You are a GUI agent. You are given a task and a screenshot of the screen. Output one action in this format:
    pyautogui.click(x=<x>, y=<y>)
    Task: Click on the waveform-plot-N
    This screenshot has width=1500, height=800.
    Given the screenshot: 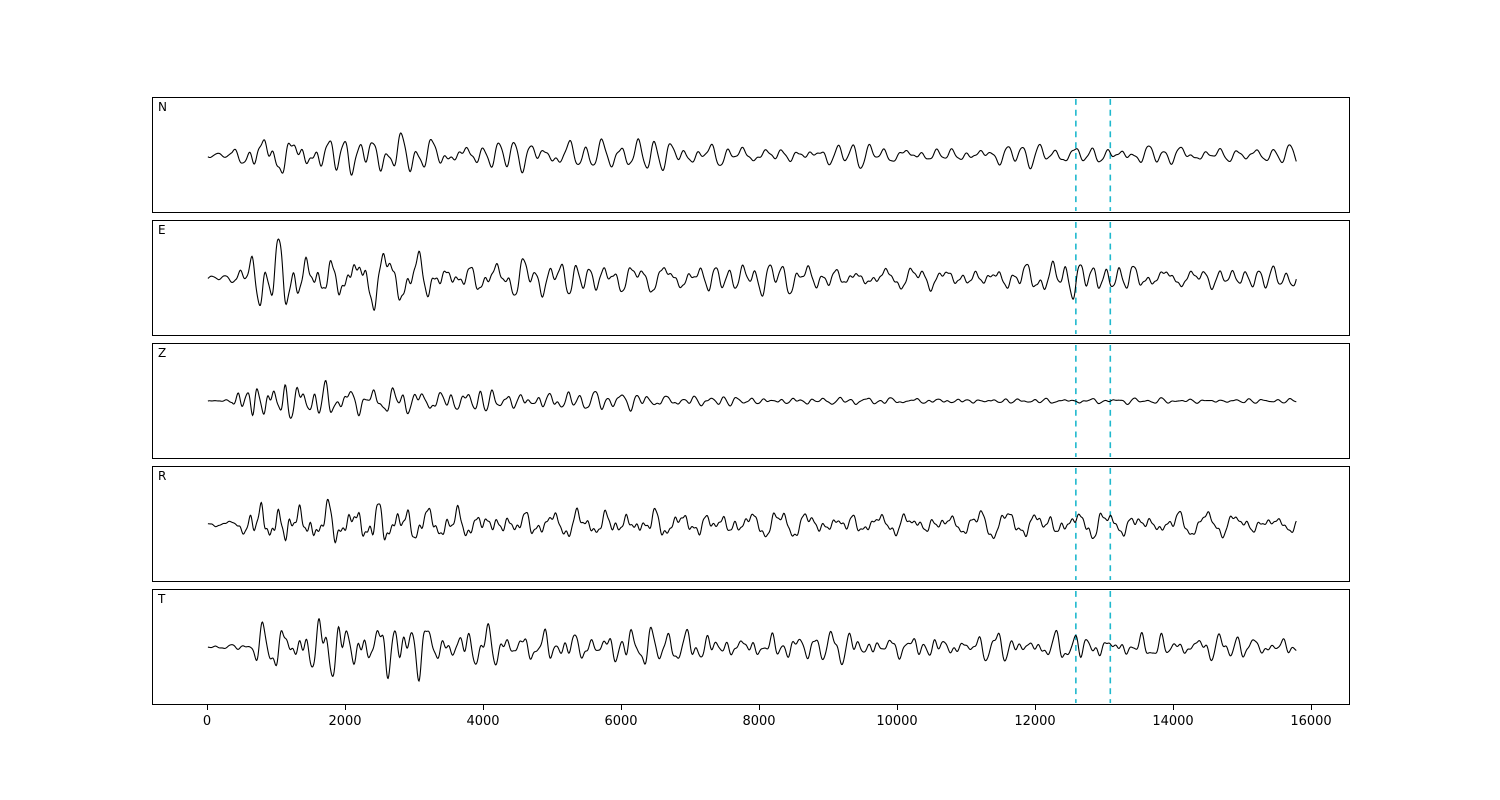 What is the action you would take?
    pyautogui.click(x=752, y=155)
    